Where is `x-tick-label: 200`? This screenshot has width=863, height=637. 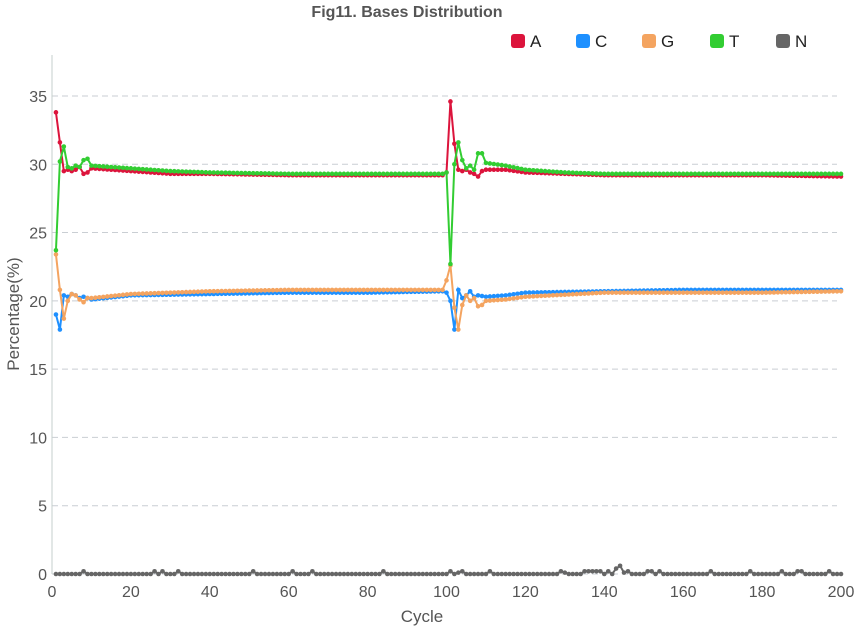 x-tick-label: 200 is located at coordinates (841, 592).